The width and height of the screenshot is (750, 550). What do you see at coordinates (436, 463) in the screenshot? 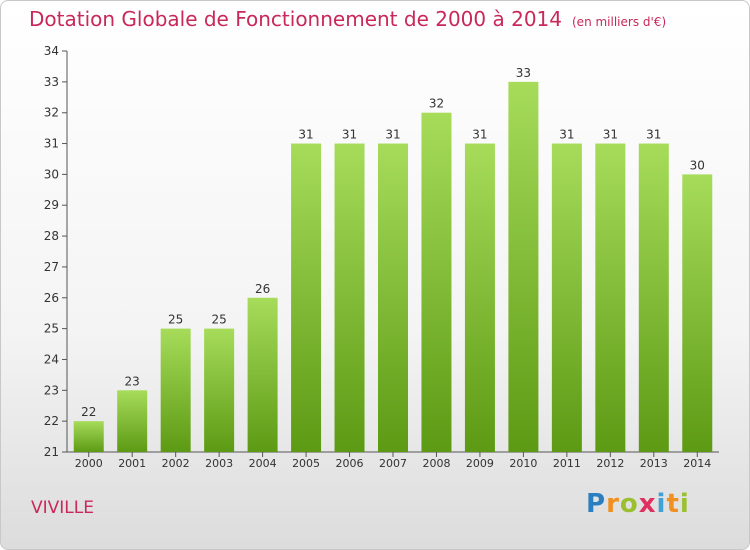
I see `x-tick-label: 2008` at bounding box center [436, 463].